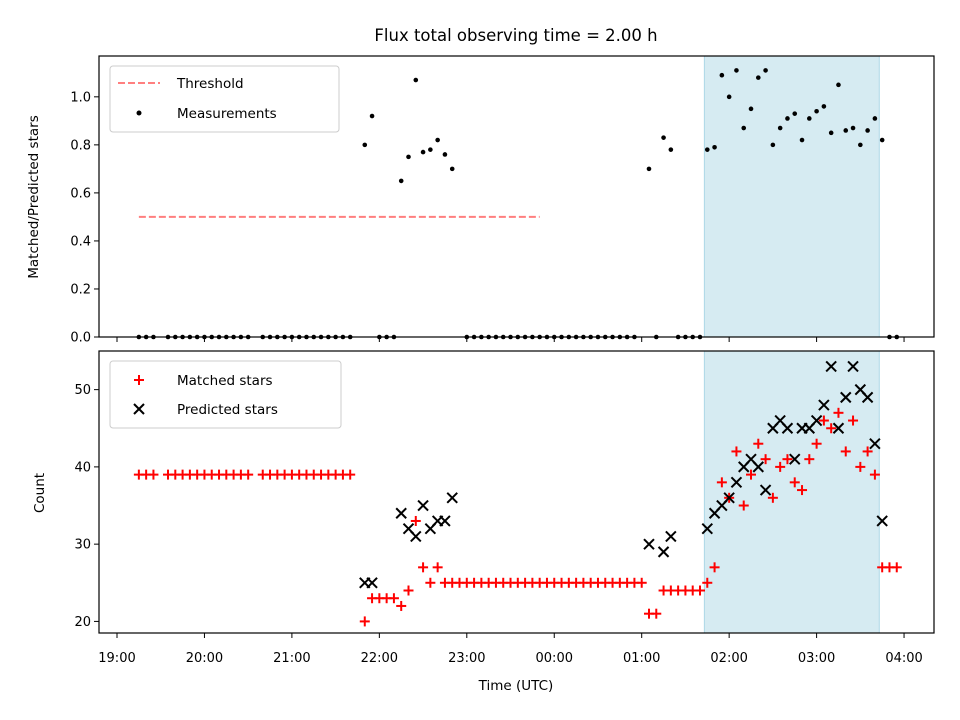 The width and height of the screenshot is (960, 720). Describe the element at coordinates (510, 339) in the screenshot. I see `top-x-ticks` at that location.